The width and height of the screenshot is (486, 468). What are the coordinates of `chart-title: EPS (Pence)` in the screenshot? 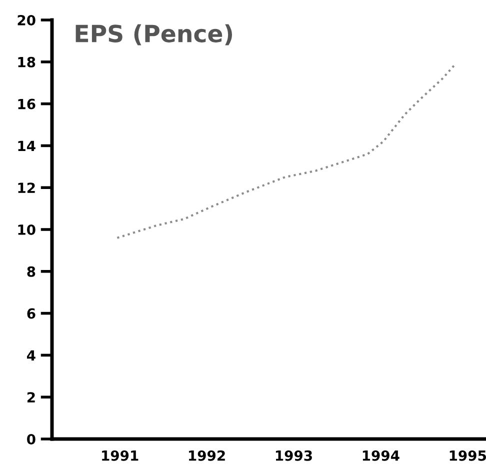 It's located at (154, 35).